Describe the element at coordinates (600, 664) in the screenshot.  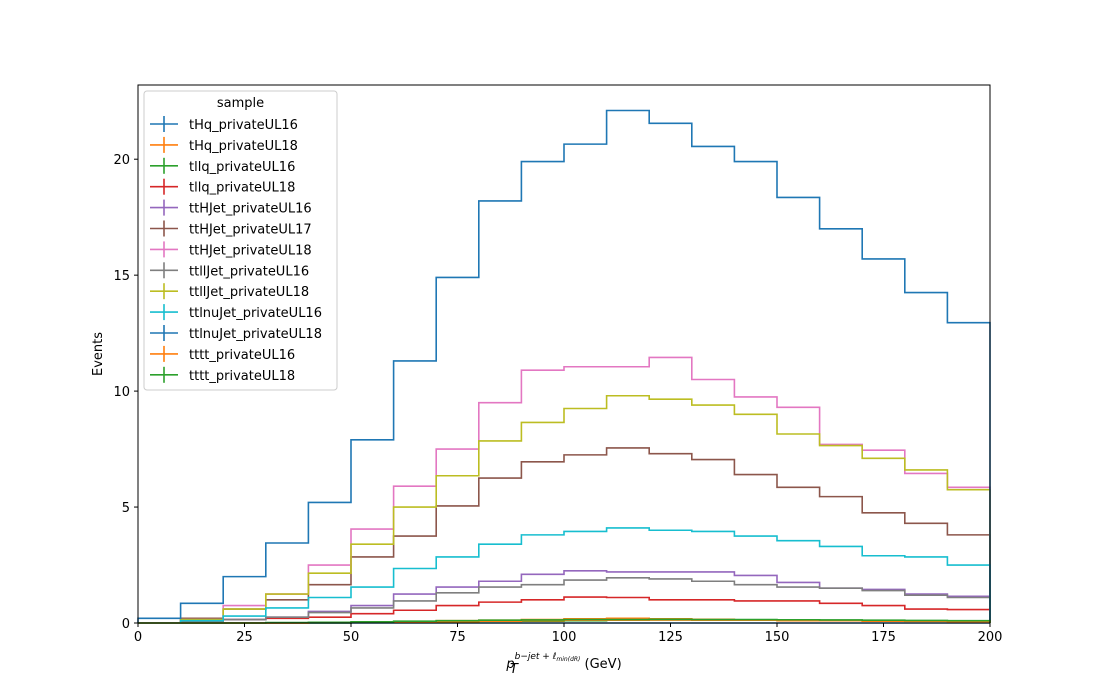
I see `x-axis-label-unit: (GeV)` at that location.